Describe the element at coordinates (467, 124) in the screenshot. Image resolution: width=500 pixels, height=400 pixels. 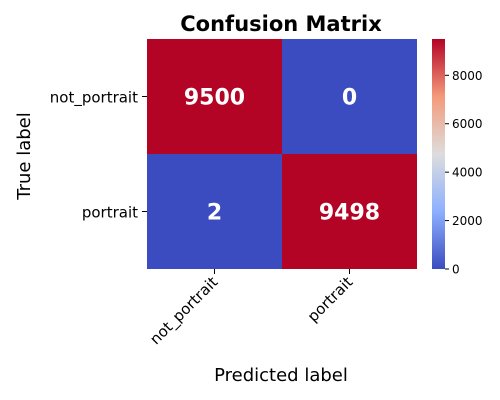
I see `colorbar-tick-label: 6000` at that location.